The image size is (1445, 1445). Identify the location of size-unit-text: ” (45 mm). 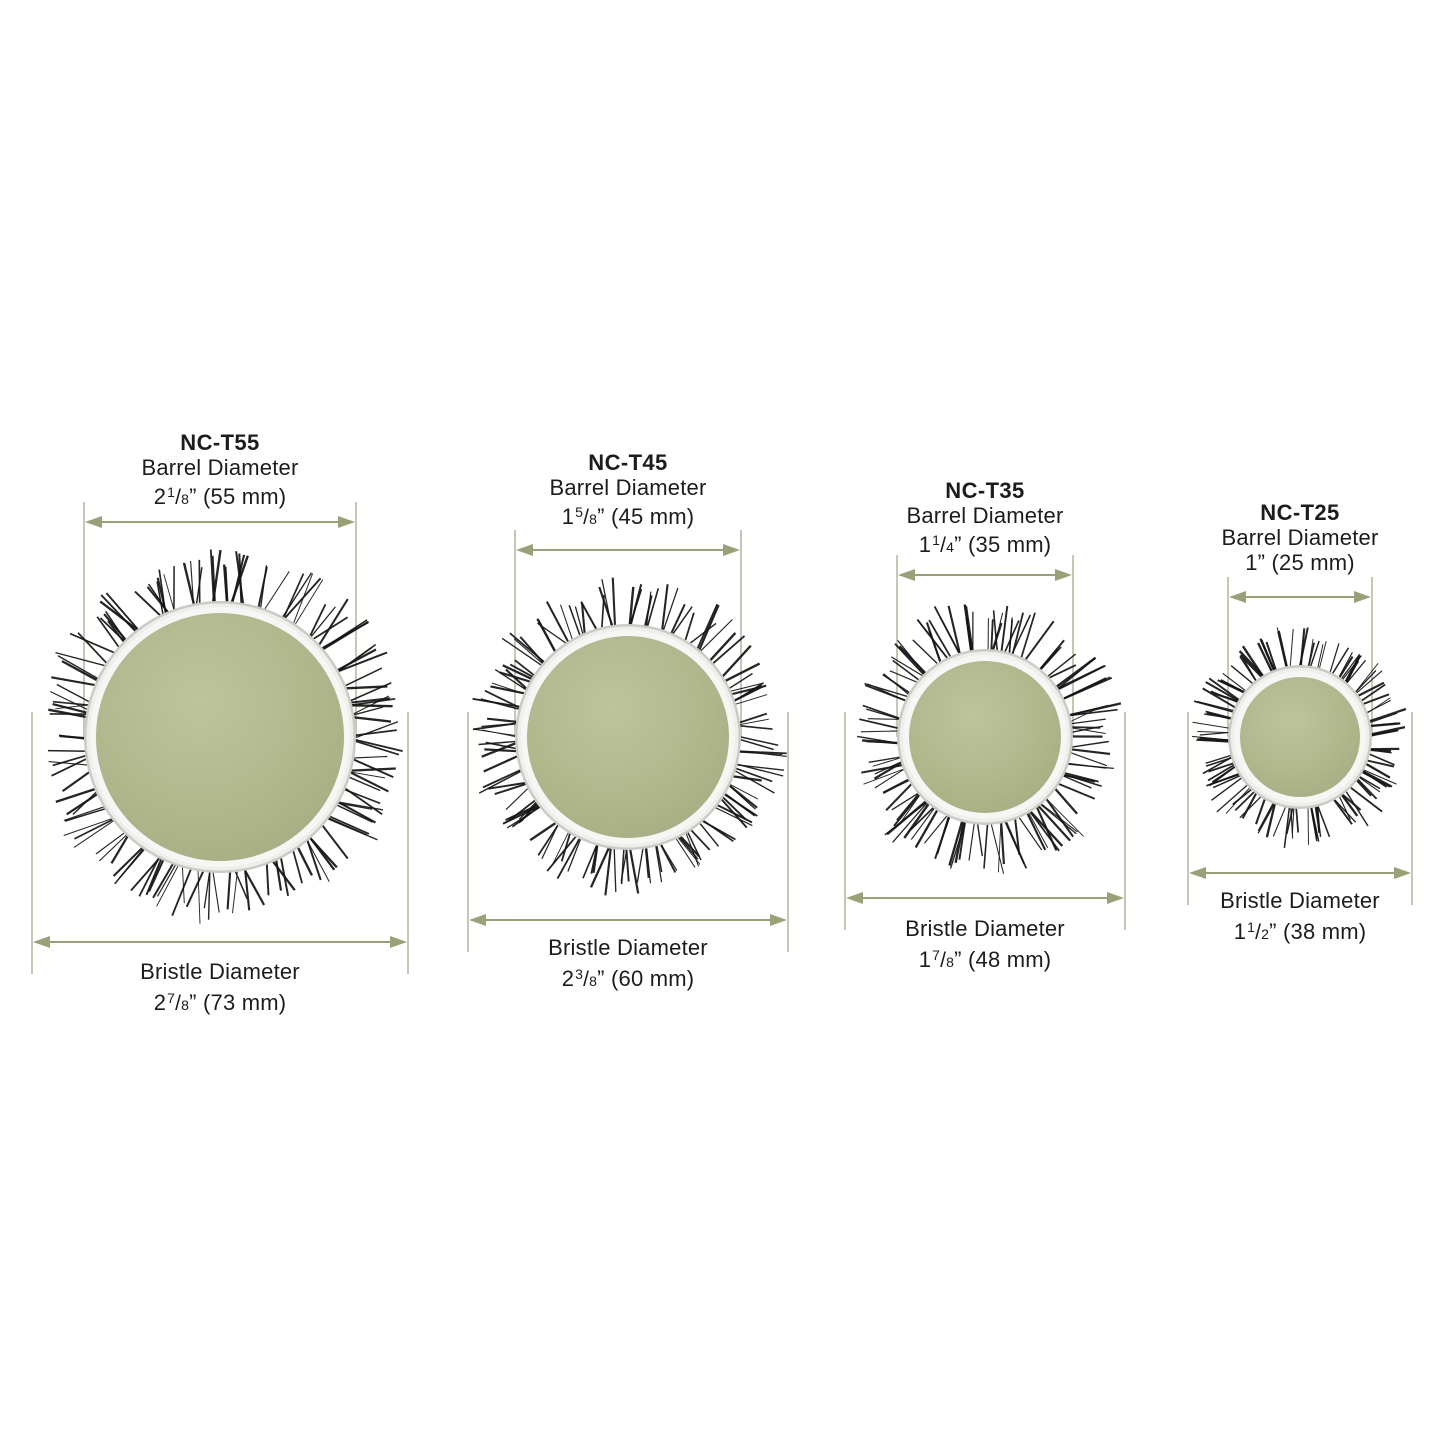
(646, 516).